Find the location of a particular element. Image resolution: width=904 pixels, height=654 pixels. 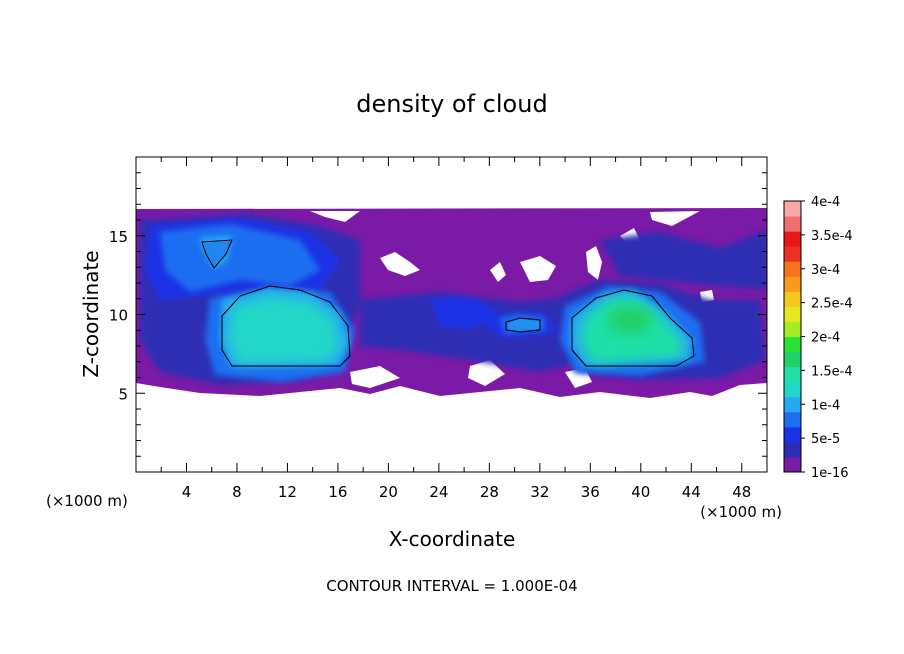

x-tick-label: 32 is located at coordinates (539, 492).